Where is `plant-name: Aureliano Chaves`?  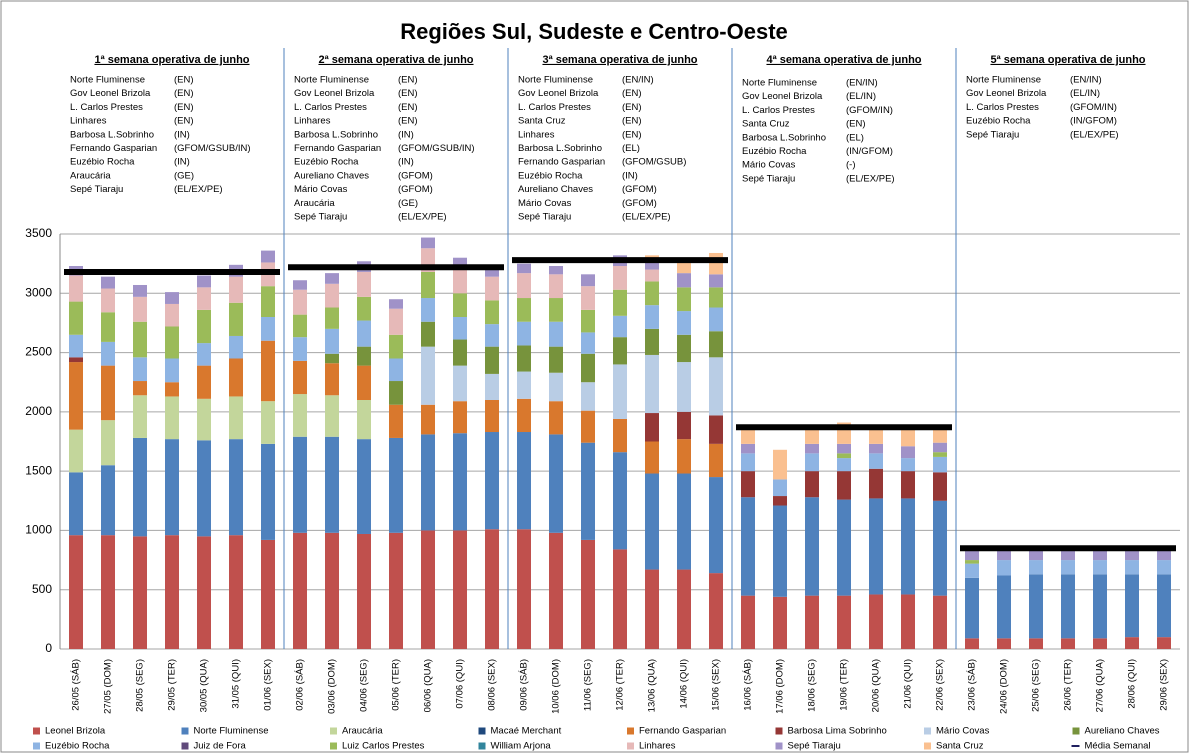
plant-name: Aureliano Chaves is located at coordinates (555, 189).